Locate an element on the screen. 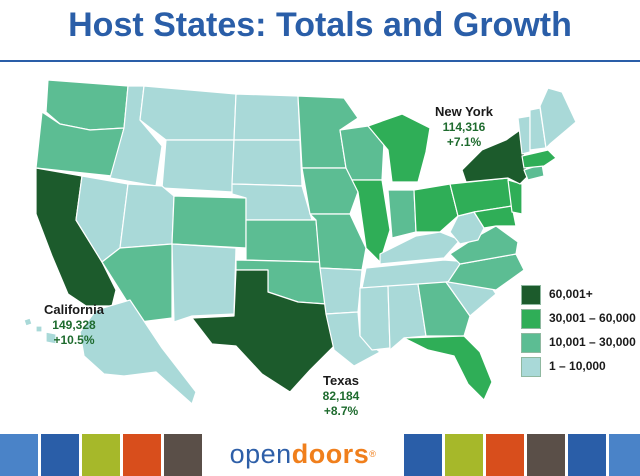 The height and width of the screenshot is (476, 640). state-wyoming is located at coordinates (198, 166).